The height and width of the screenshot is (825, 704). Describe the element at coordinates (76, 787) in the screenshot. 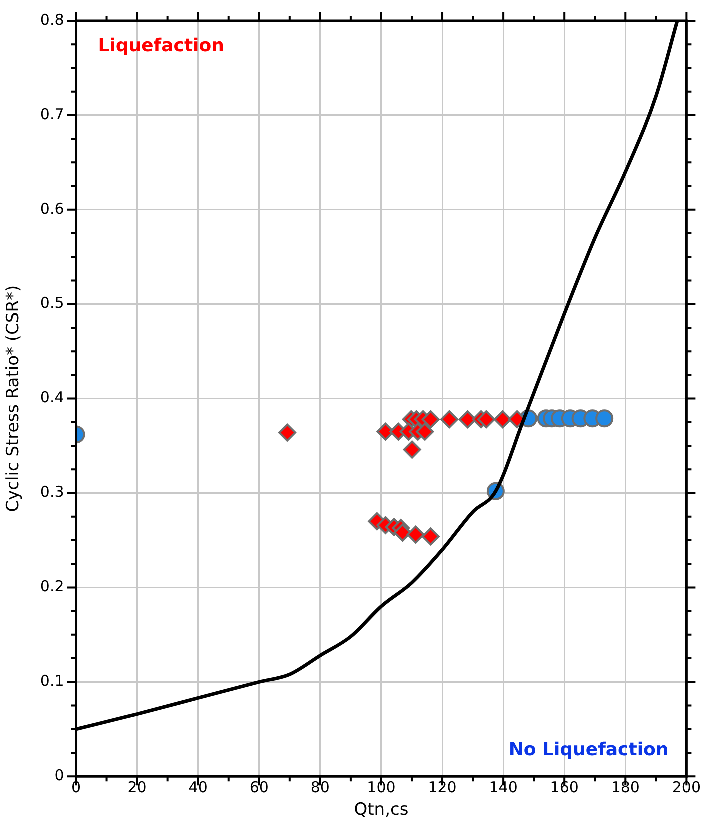

I see `x-tick-label: 0` at that location.